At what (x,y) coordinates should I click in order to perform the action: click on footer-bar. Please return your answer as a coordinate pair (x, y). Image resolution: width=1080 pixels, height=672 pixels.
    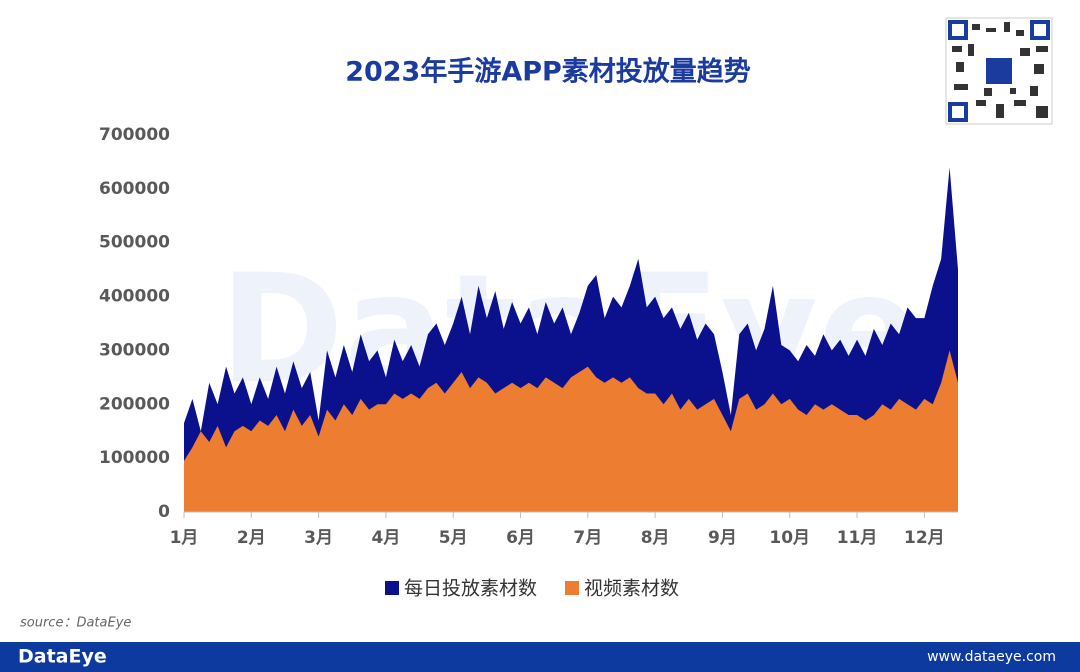
    Looking at the image, I should click on (540, 657).